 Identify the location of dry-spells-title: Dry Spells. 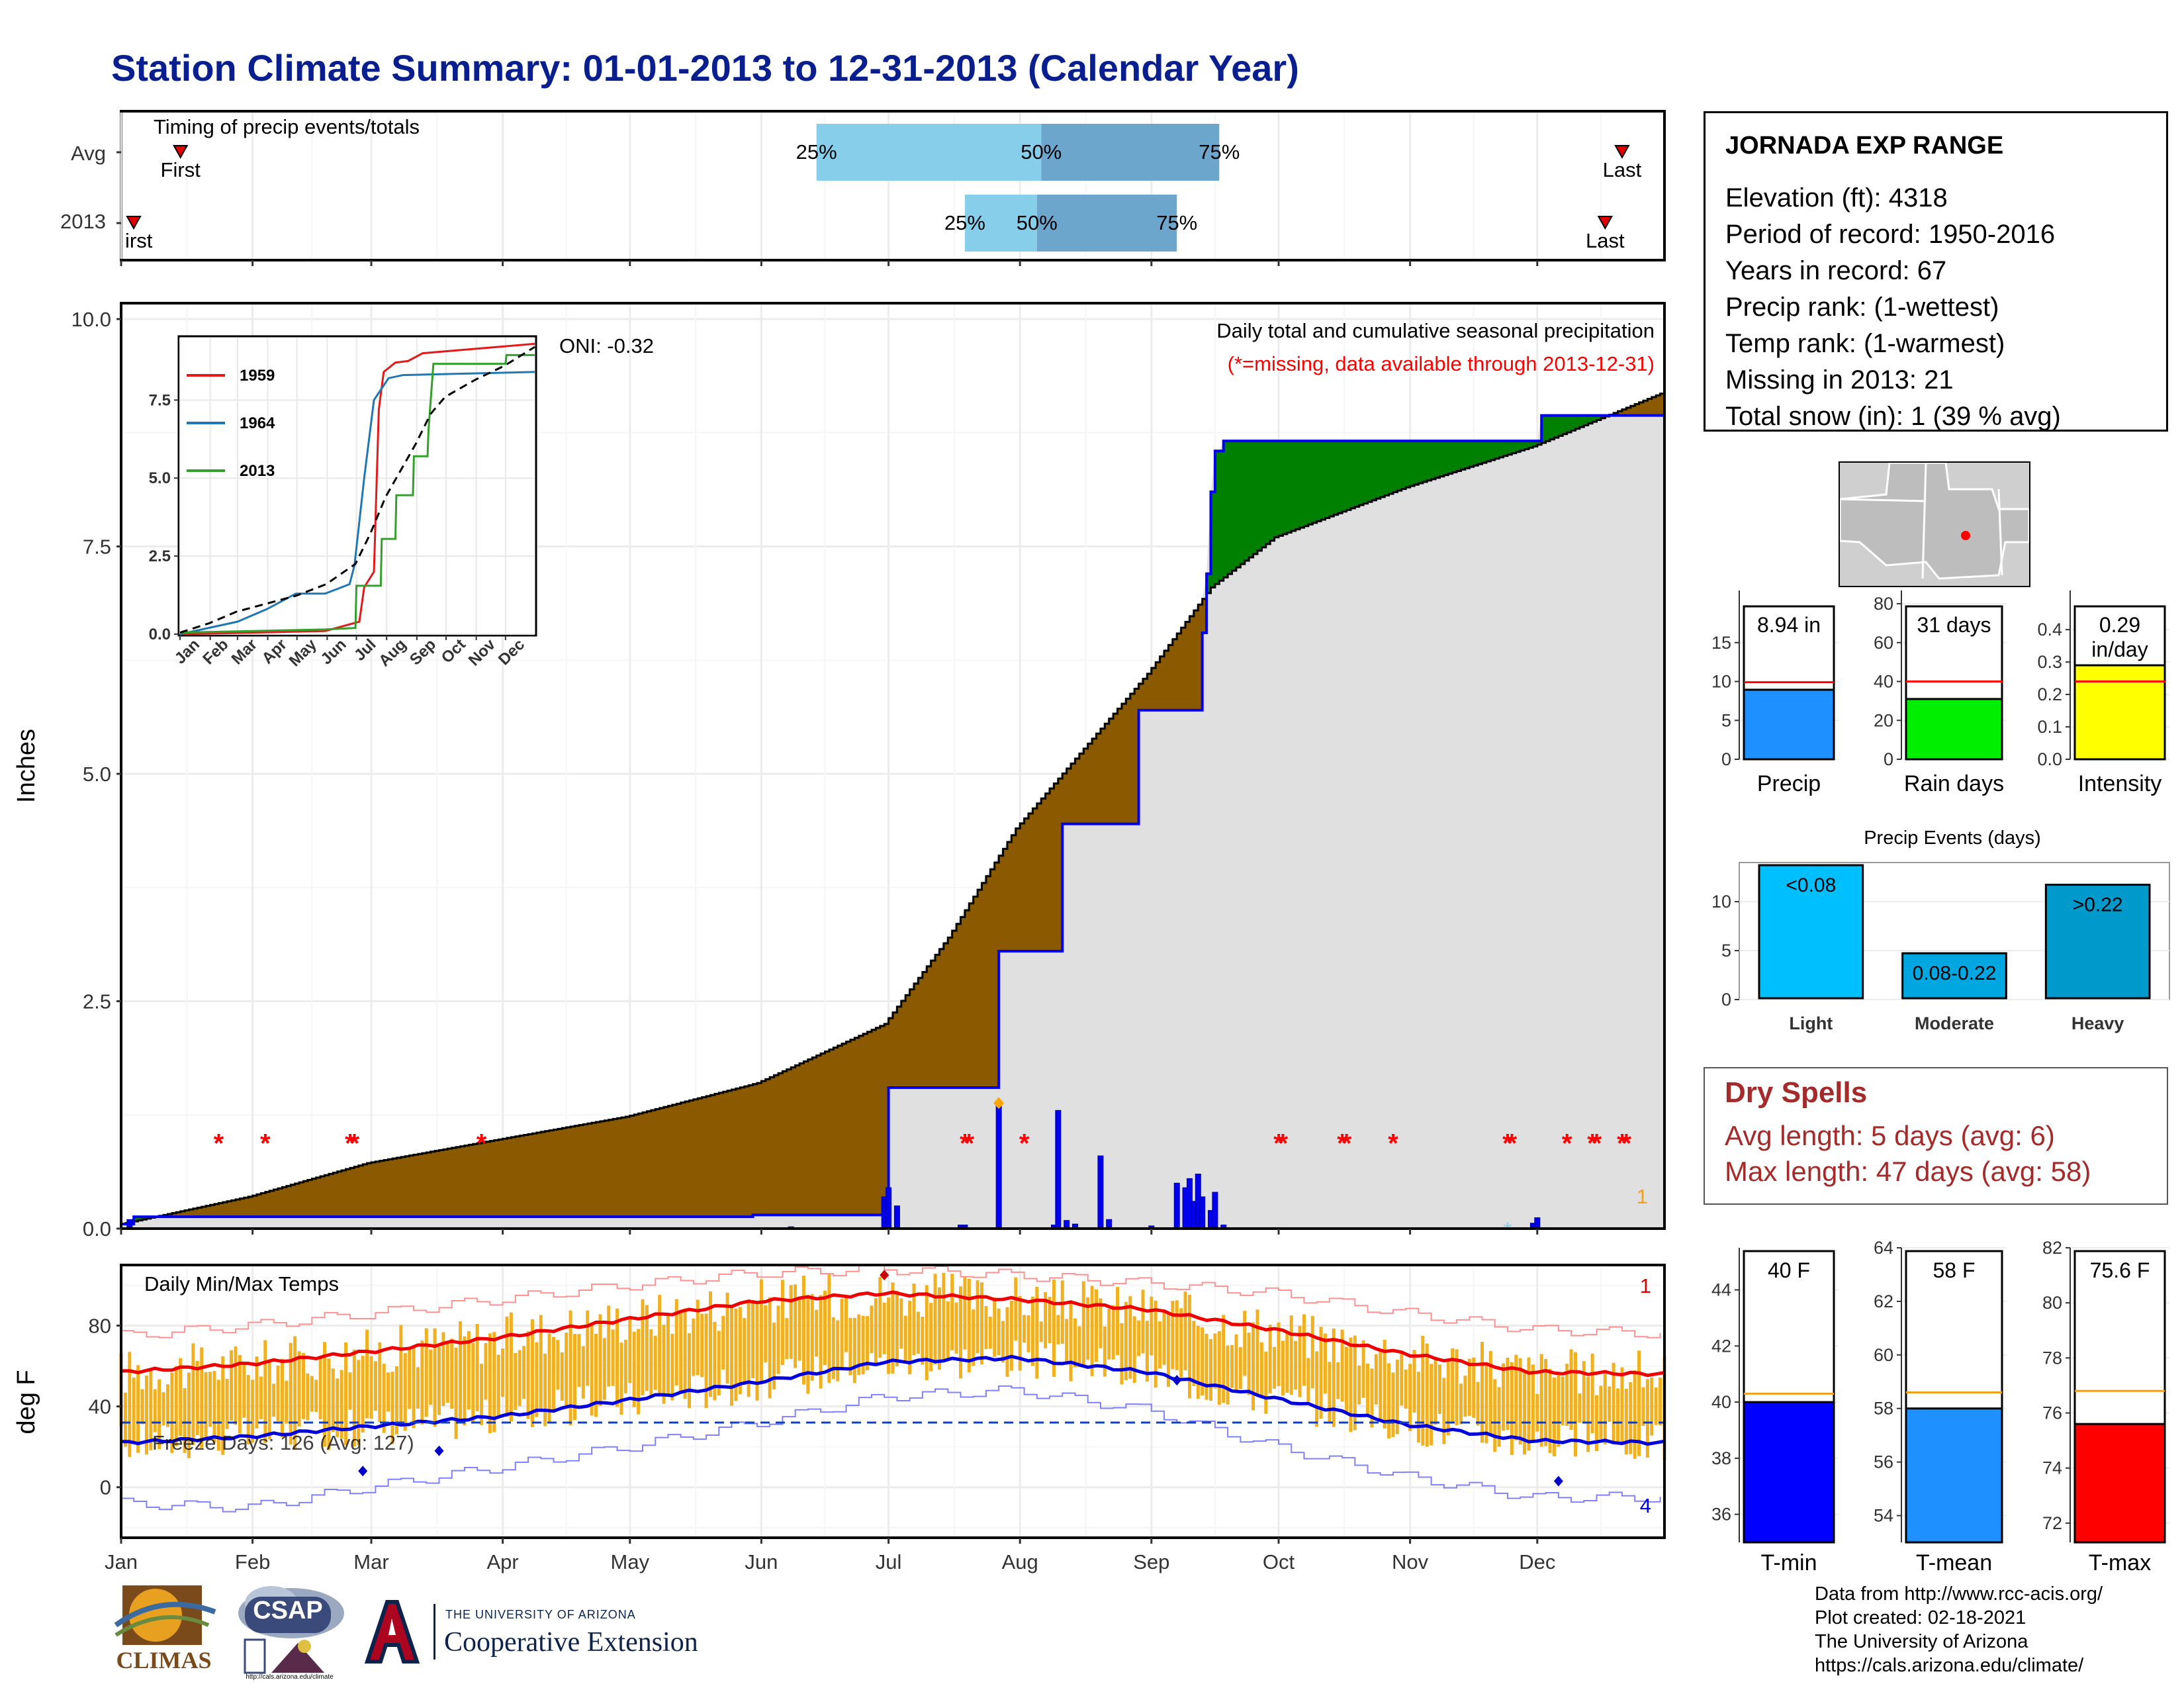
(1797, 1092).